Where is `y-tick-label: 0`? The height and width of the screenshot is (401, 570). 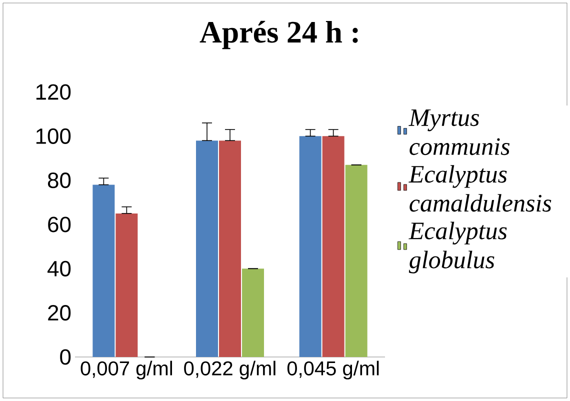
y-tick-label: 0 is located at coordinates (65, 357).